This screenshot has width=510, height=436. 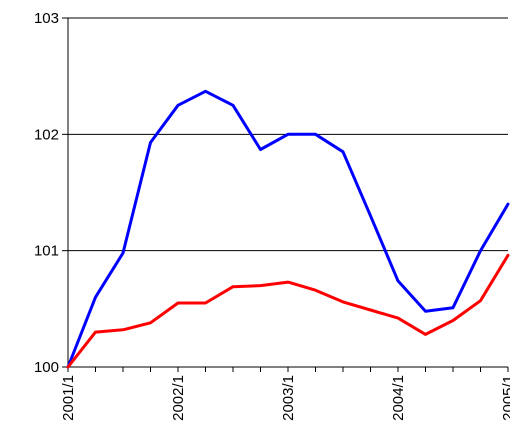 What do you see at coordinates (288, 398) in the screenshot?
I see `x-tick-label-2: 2003/1` at bounding box center [288, 398].